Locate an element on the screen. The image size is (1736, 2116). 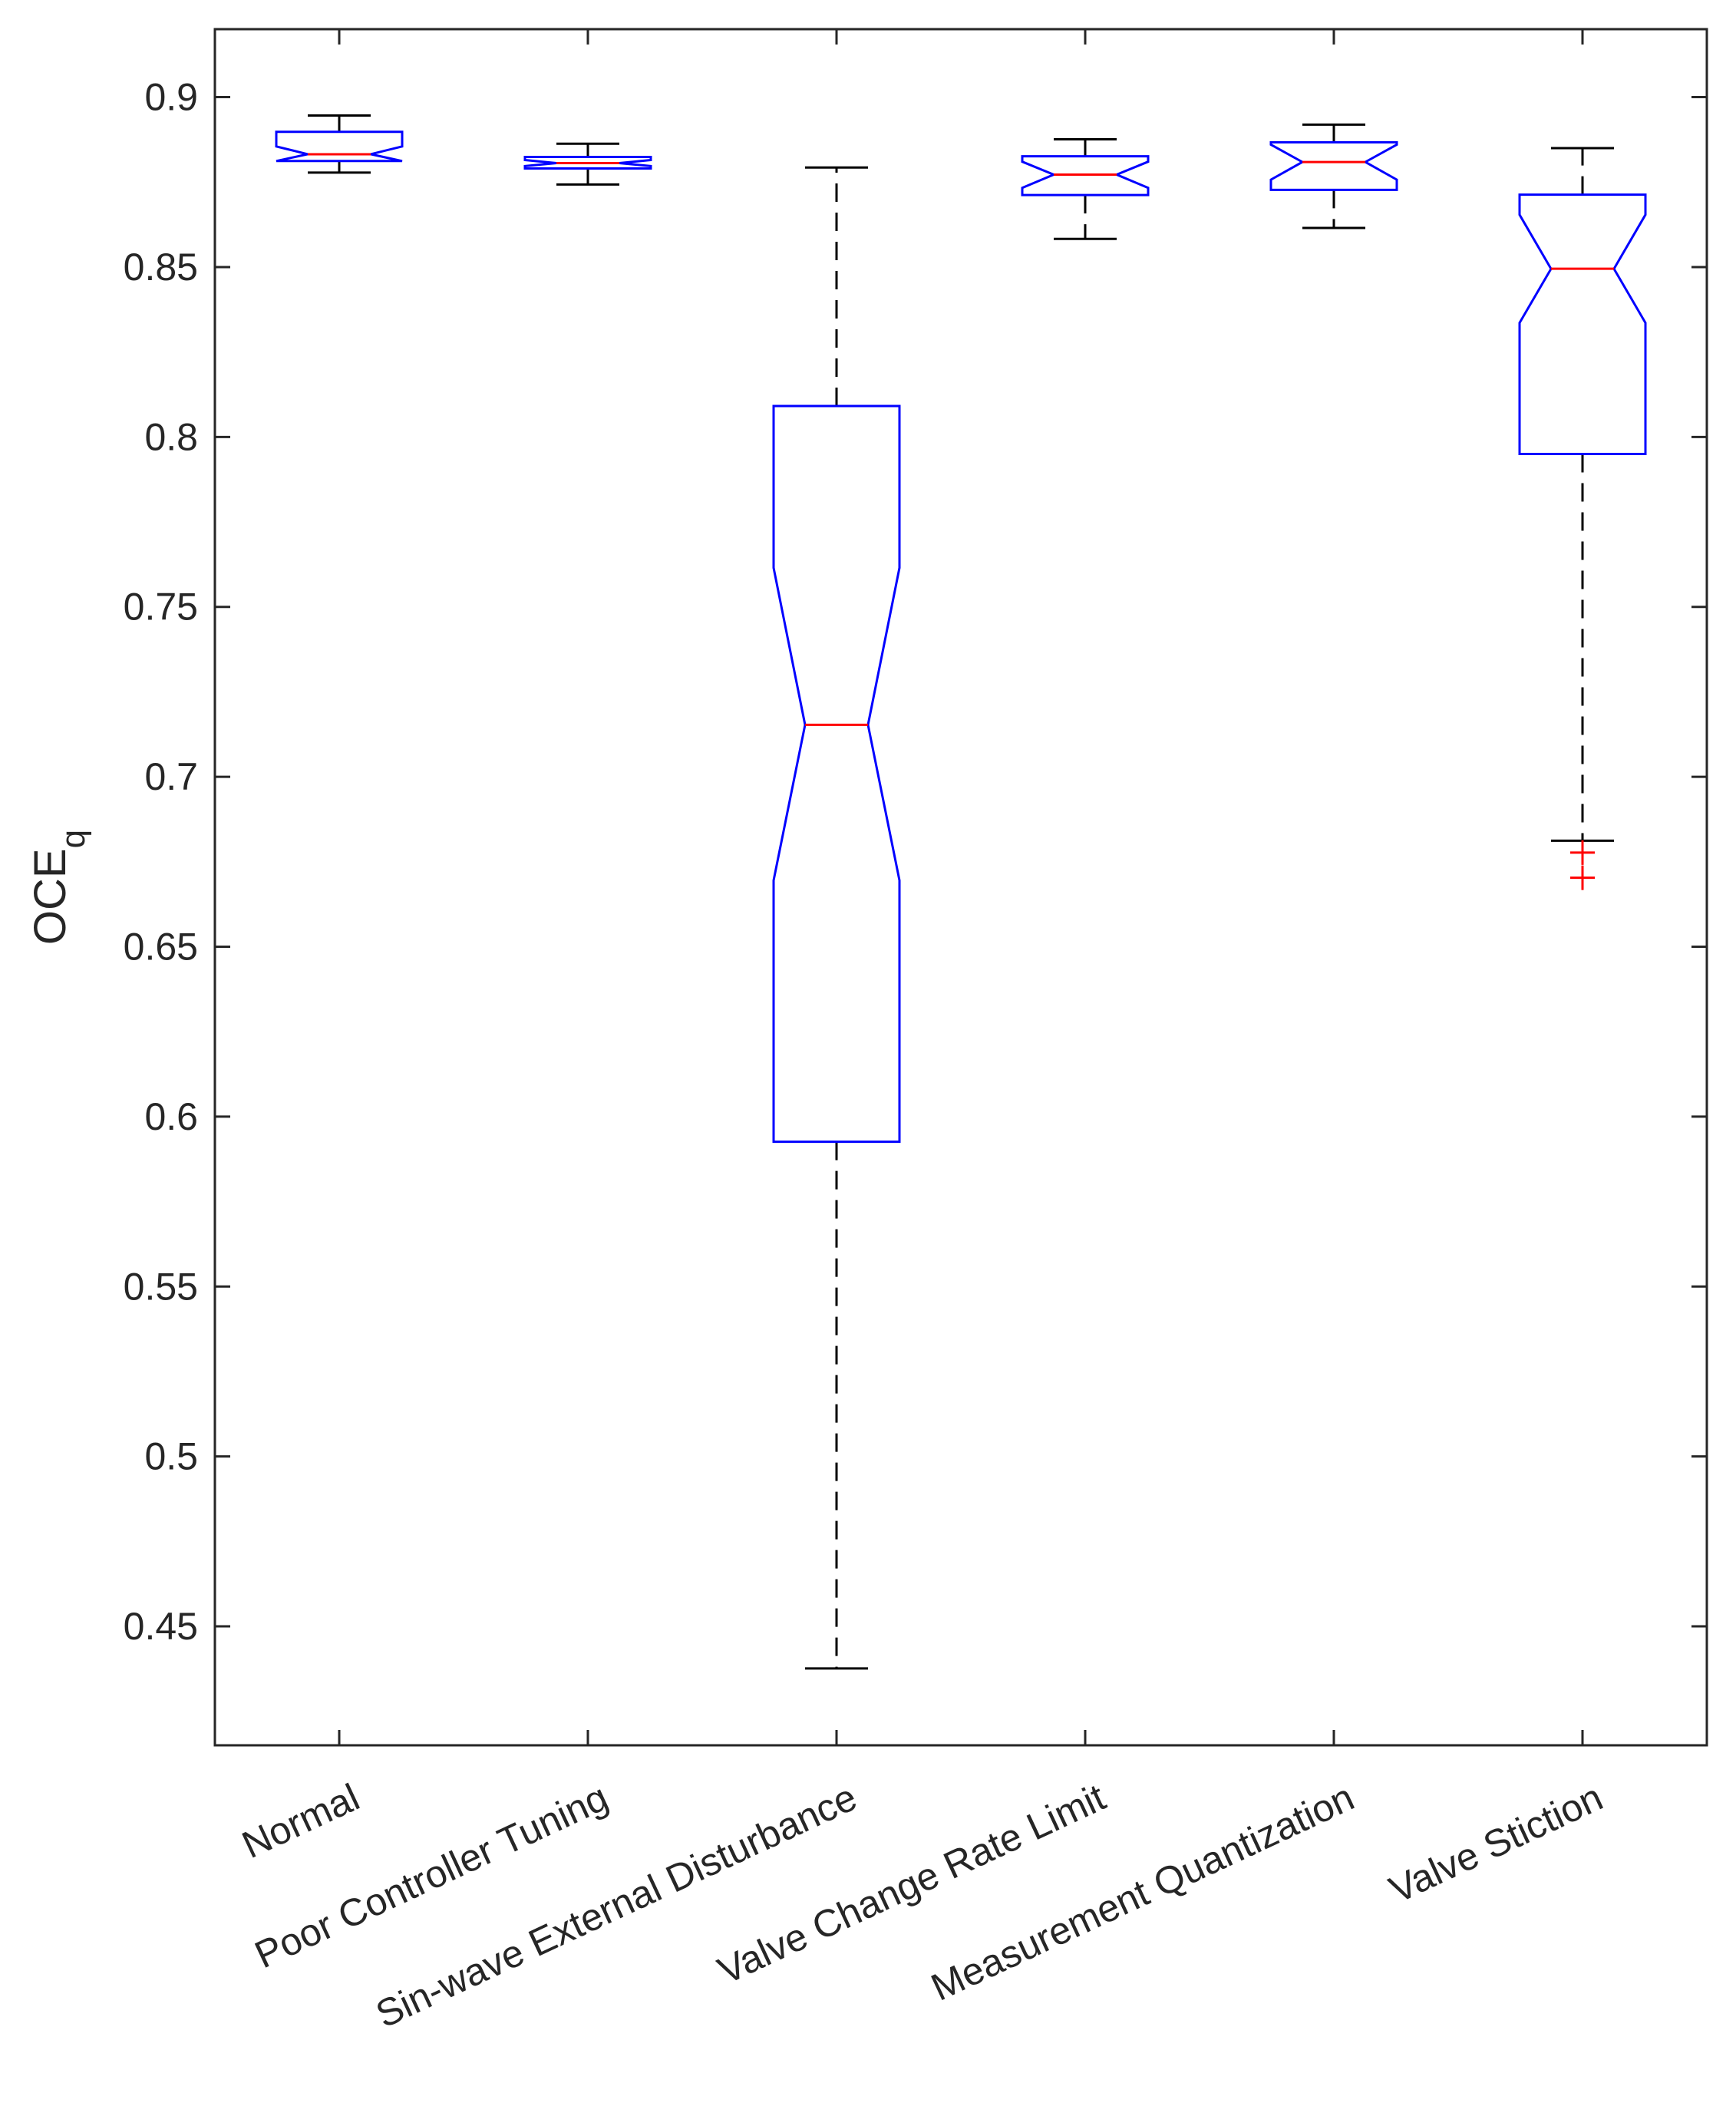
y-tick-label: 0.75 is located at coordinates (161, 607).